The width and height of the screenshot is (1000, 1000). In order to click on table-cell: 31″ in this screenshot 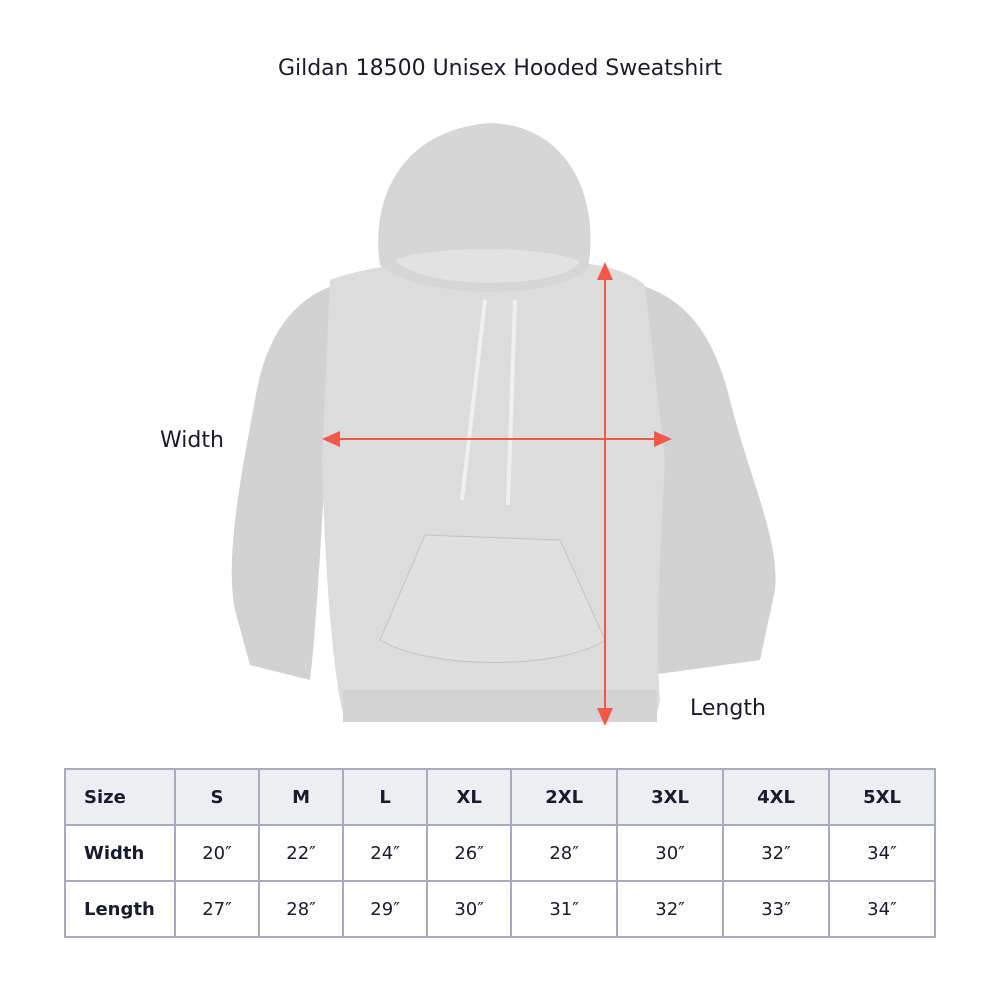, I will do `click(564, 909)`.